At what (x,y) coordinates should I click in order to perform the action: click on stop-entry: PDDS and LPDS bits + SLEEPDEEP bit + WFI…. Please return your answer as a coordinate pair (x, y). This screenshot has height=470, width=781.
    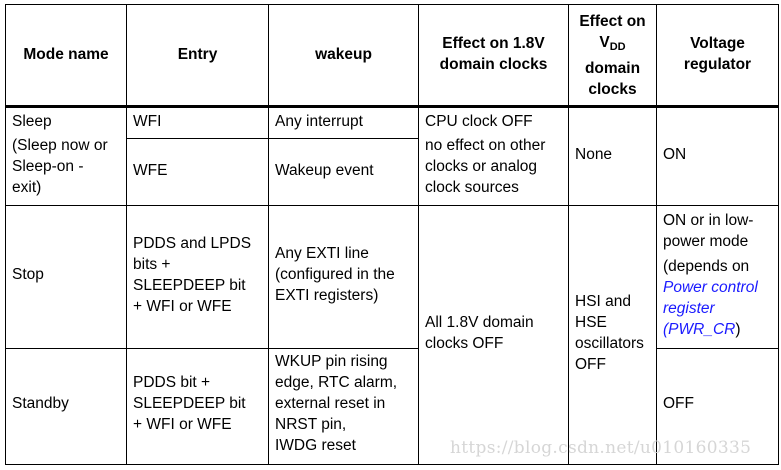
    Looking at the image, I should click on (192, 275).